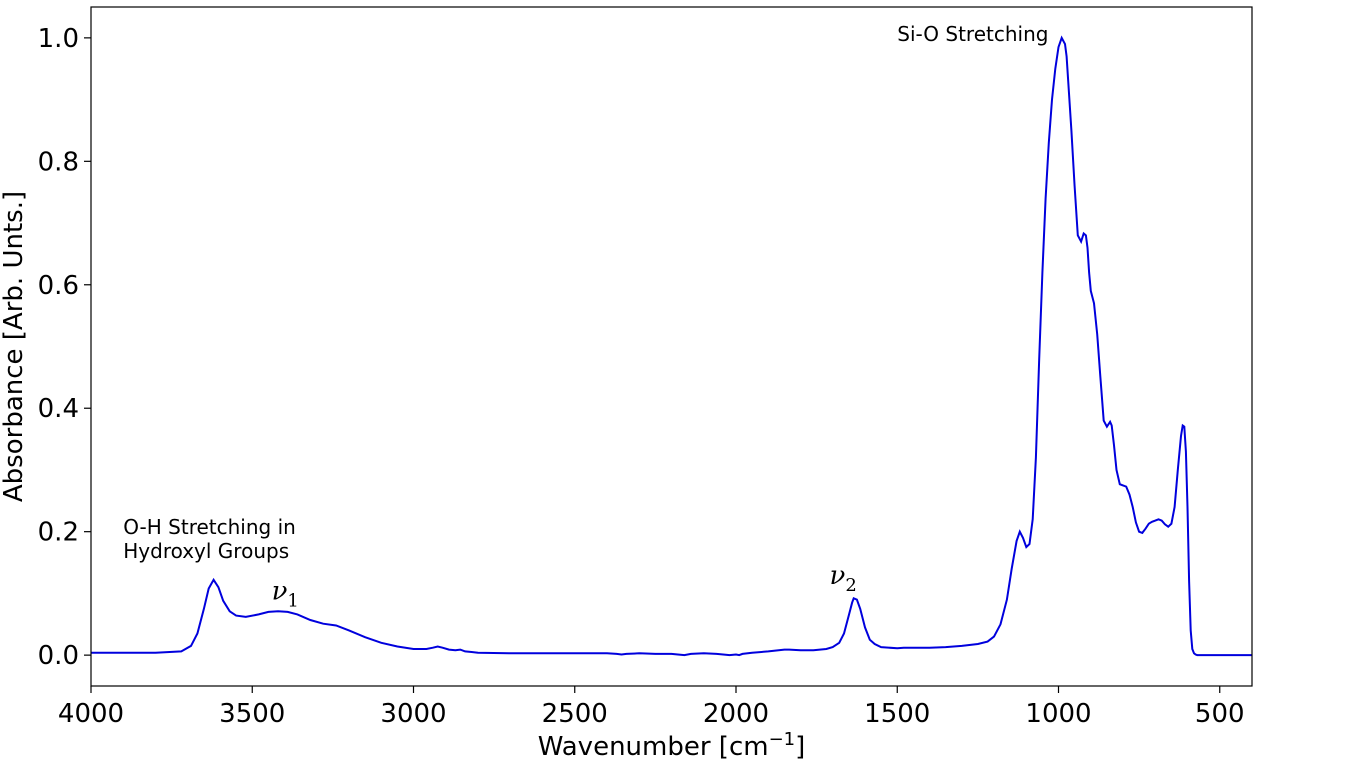 The height and width of the screenshot is (764, 1350). I want to click on x-tick-label: 2500, so click(575, 714).